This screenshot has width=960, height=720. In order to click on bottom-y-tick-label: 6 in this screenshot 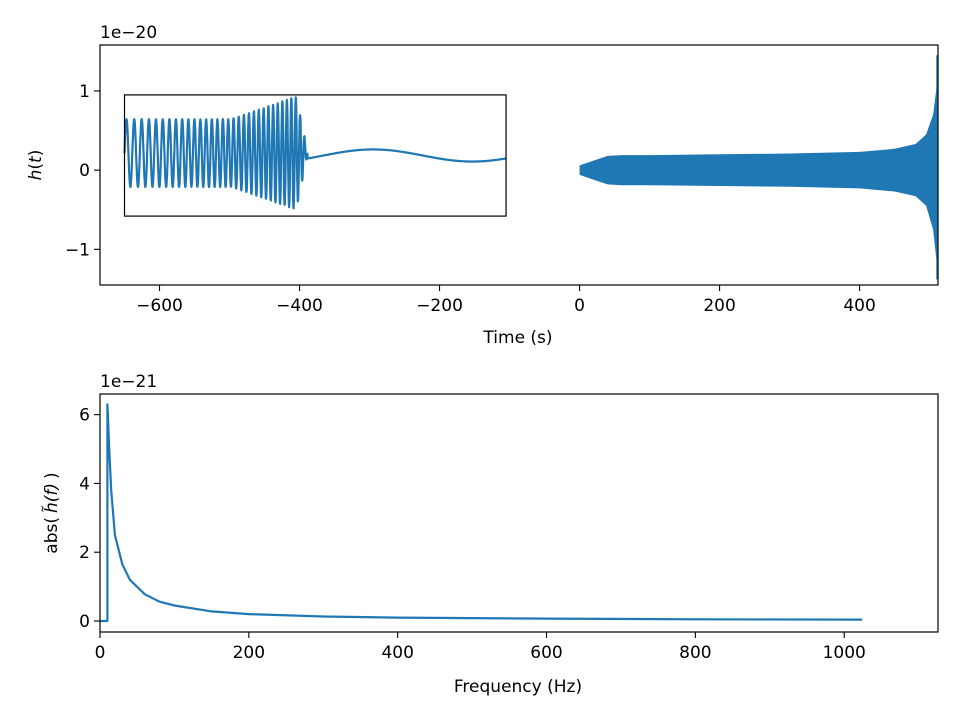, I will do `click(84, 416)`.